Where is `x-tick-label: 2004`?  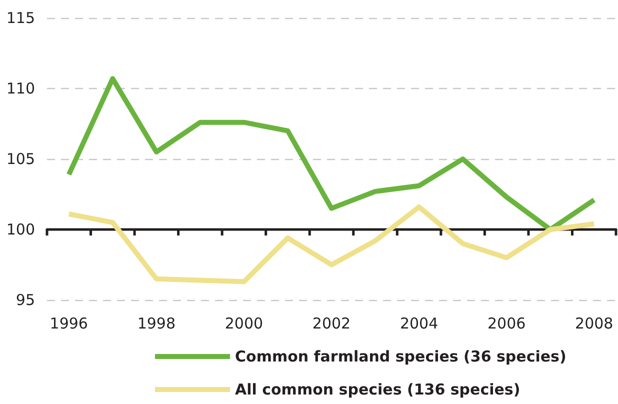 x-tick-label: 2004 is located at coordinates (419, 323).